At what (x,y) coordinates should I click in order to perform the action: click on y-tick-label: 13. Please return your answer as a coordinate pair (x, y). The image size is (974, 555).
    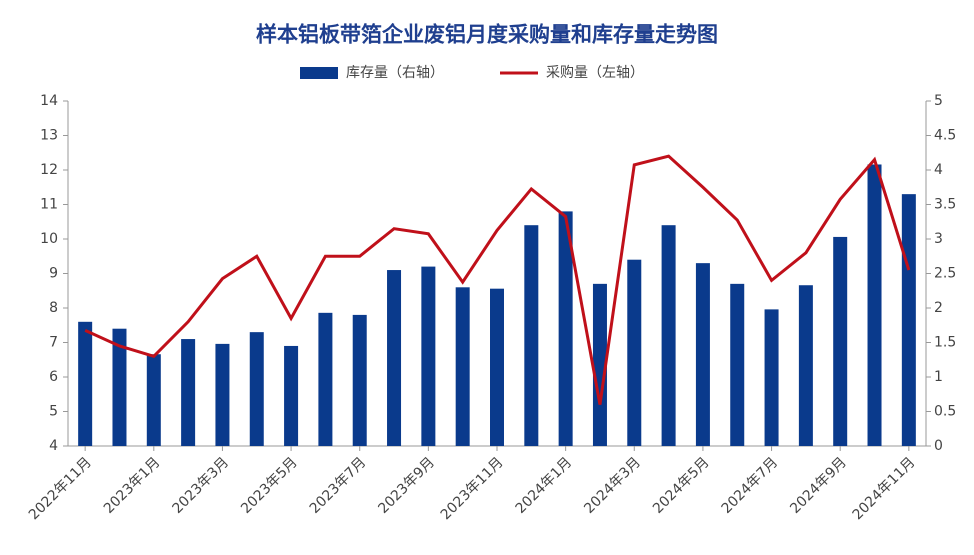
    Looking at the image, I should click on (49, 136).